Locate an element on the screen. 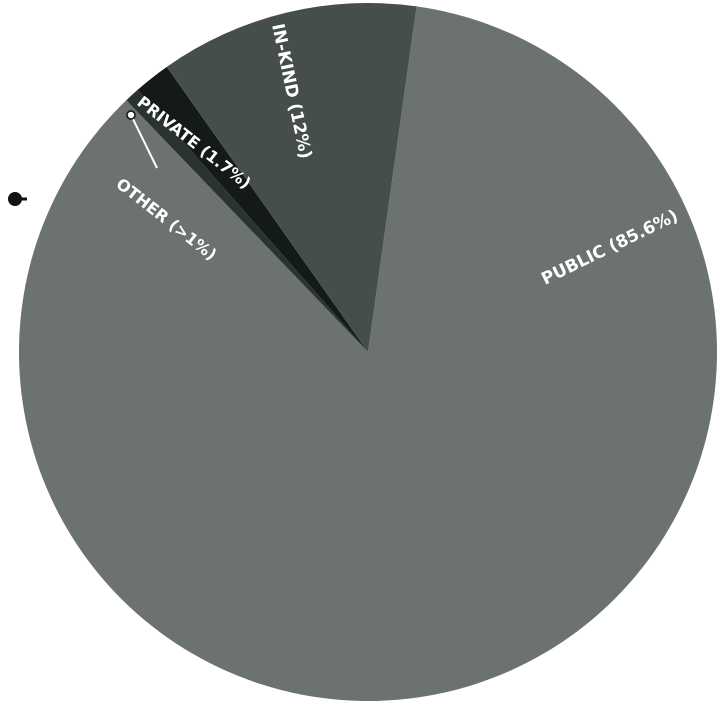 Image resolution: width=724 pixels, height=702 pixels. slice-private is located at coordinates (252, 209).